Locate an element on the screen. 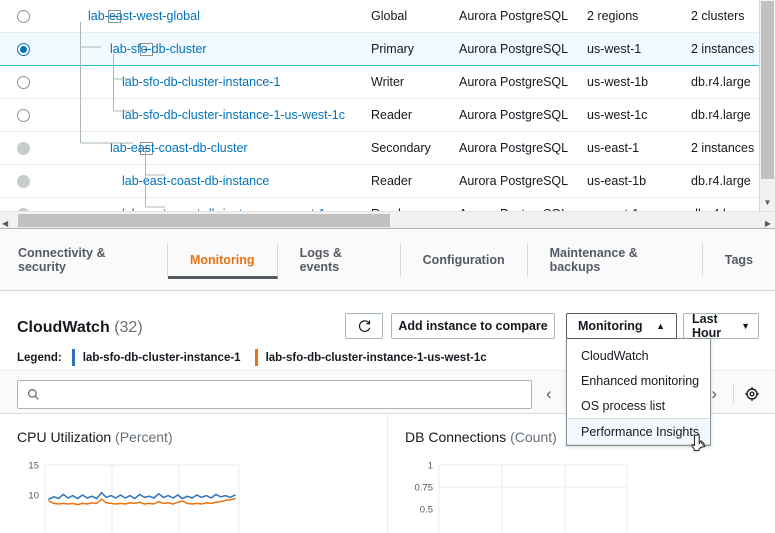  scroll-left-button: ◀ is located at coordinates (5, 222).